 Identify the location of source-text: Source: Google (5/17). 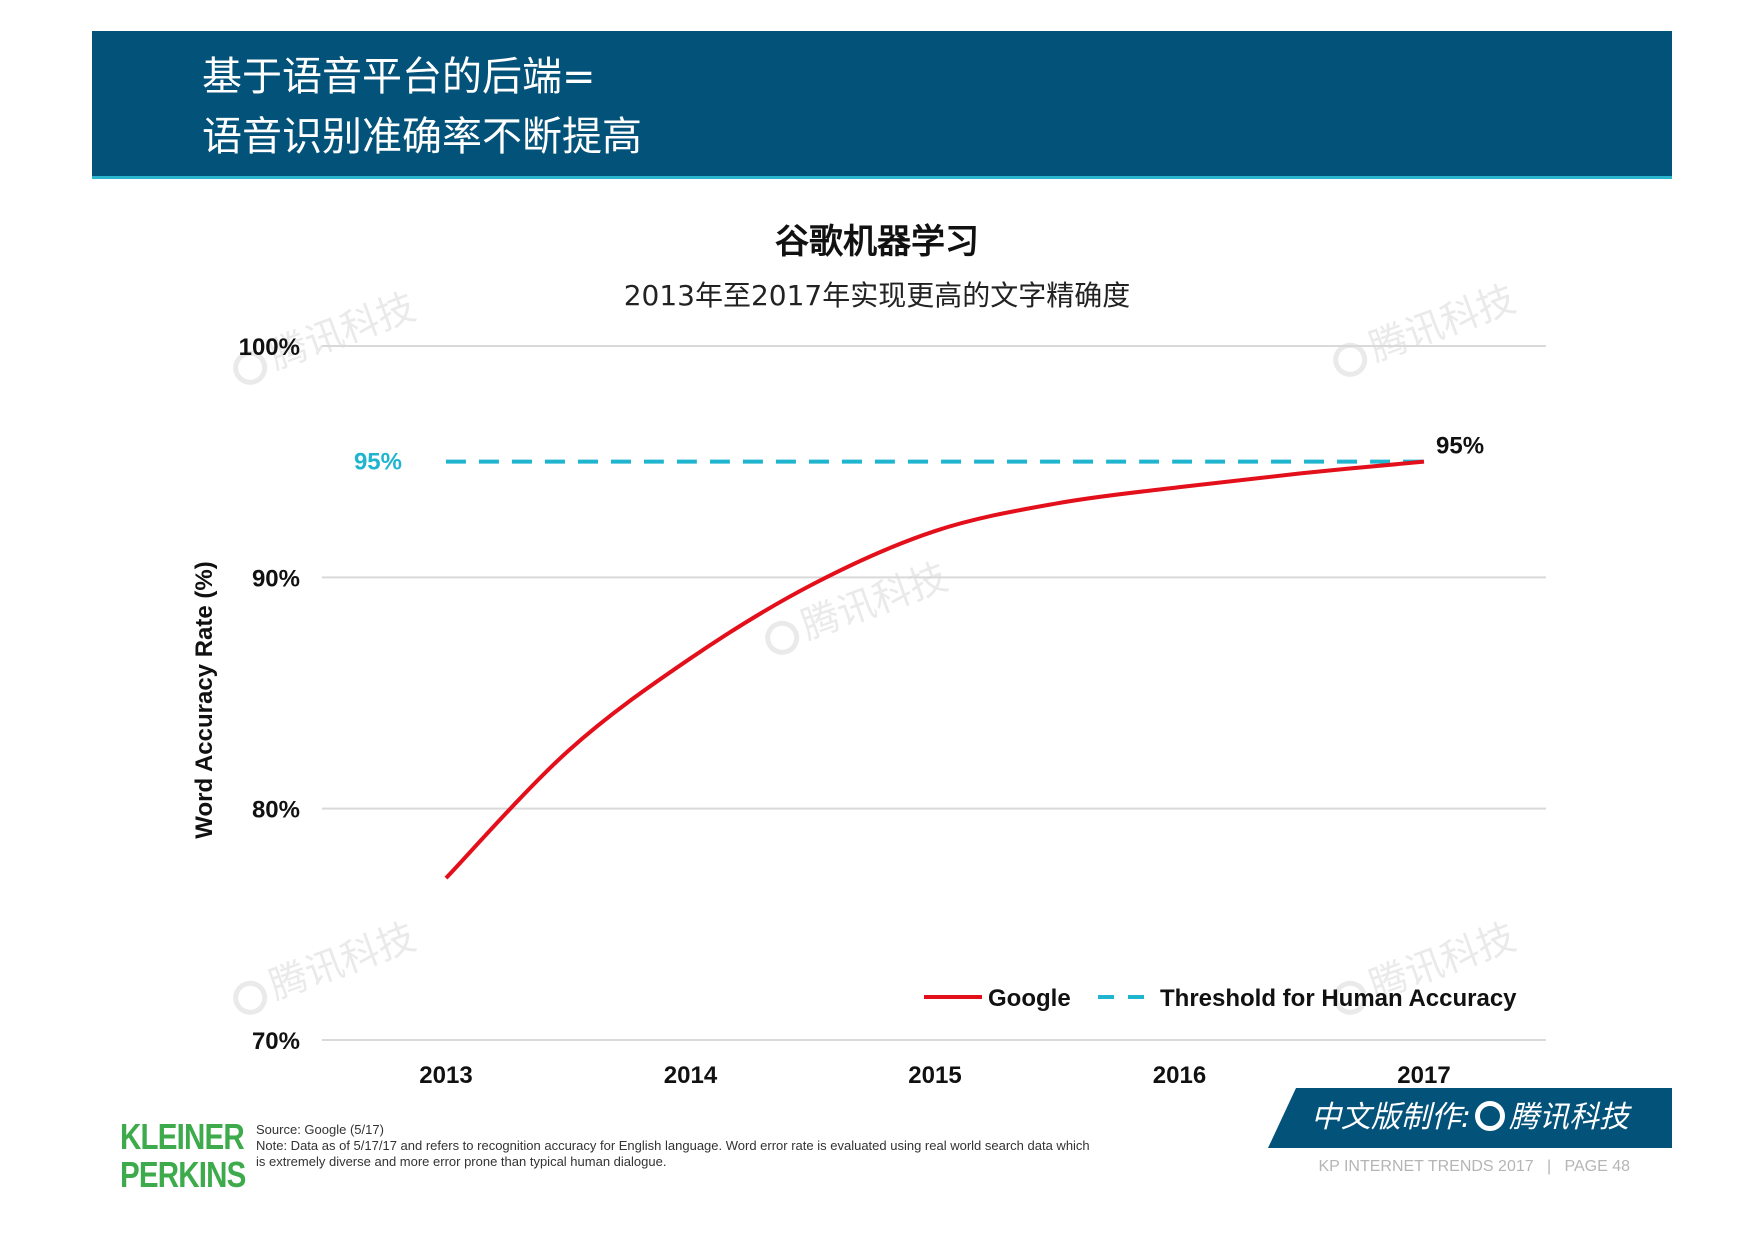
(320, 1129).